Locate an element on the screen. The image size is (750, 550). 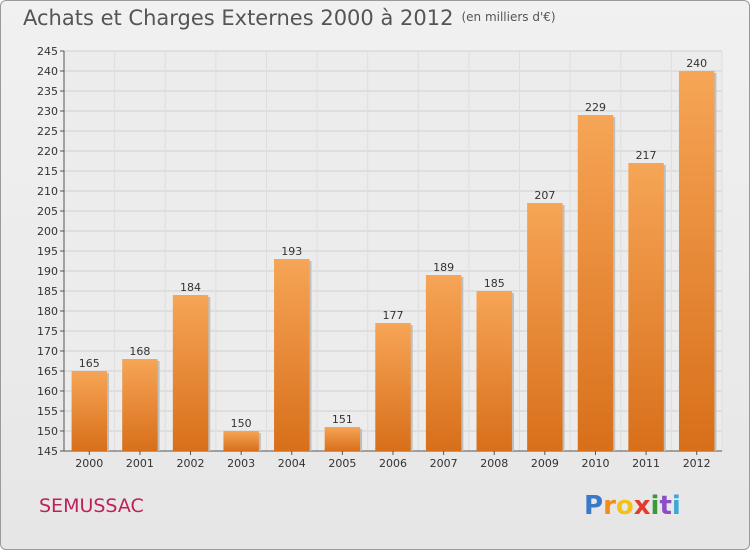
data-label-2005: 151 is located at coordinates (342, 419).